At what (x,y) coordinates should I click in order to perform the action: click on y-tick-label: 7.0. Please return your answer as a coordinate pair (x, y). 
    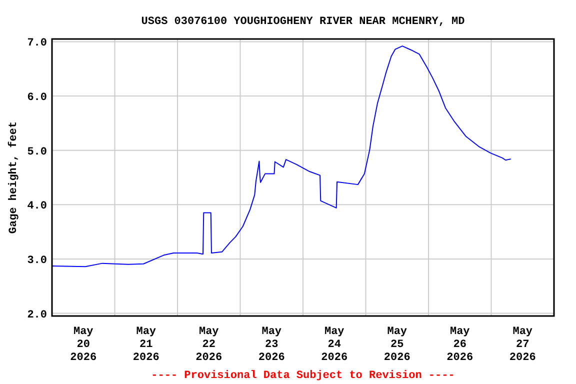
    Looking at the image, I should click on (37, 44).